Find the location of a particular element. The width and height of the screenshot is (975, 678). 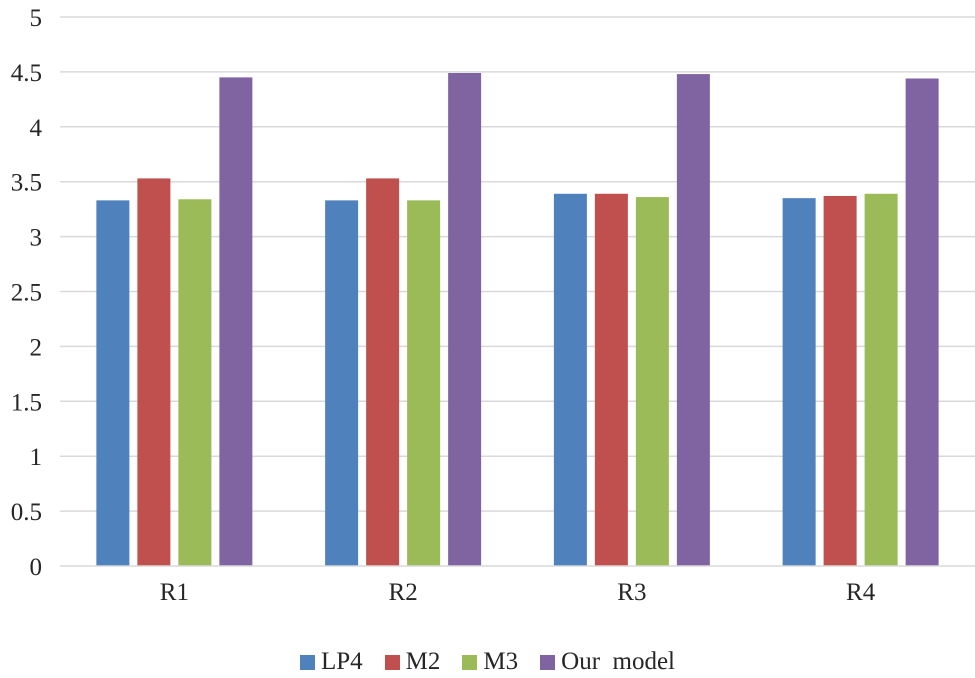

y-tick-label: 2.5 is located at coordinates (26, 293).